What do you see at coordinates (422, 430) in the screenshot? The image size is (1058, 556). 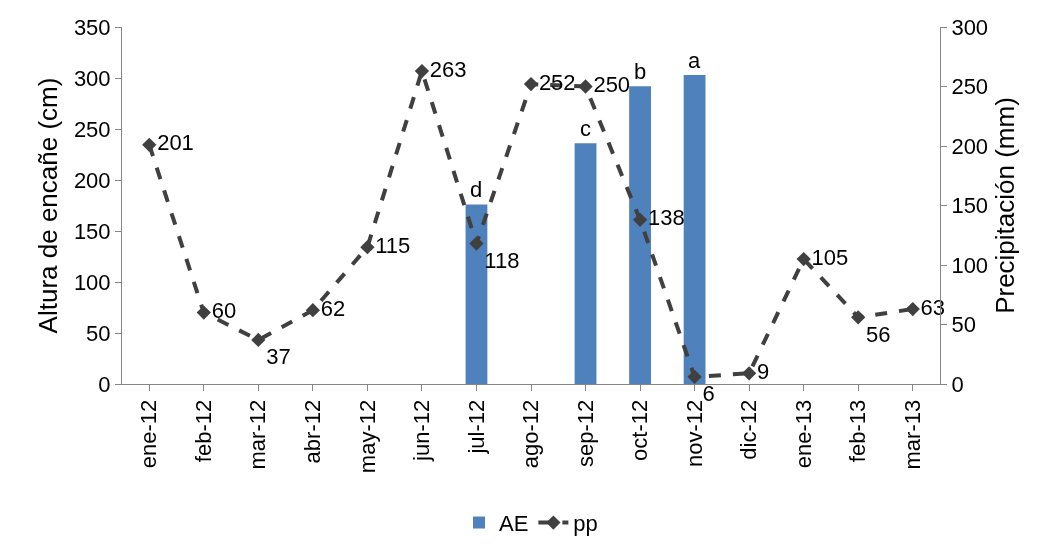 I see `x-tick-label: jun-12` at bounding box center [422, 430].